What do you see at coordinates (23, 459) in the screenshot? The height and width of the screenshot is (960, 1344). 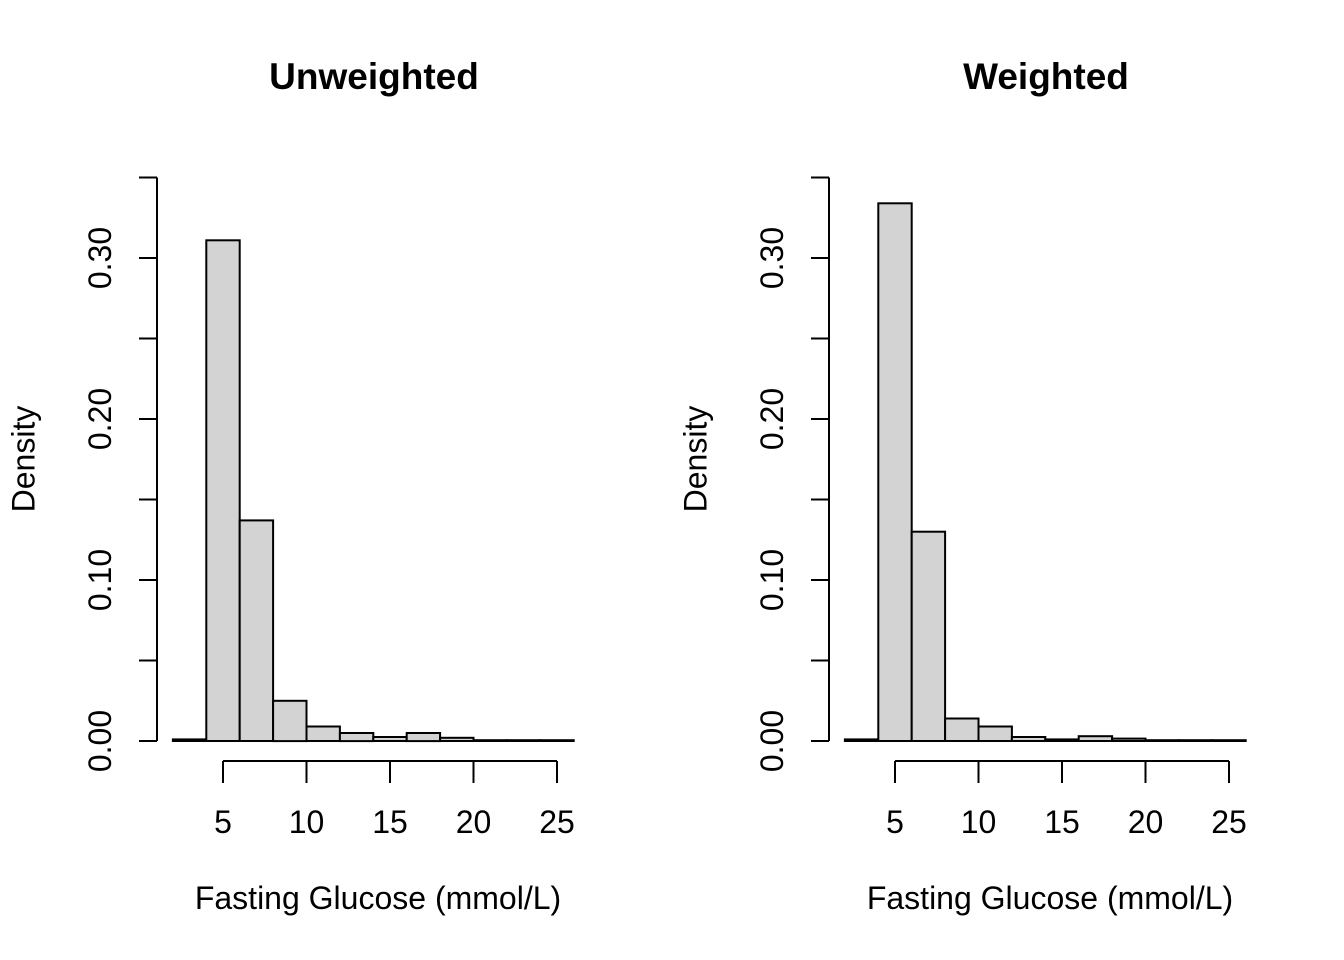 I see `y-axis-label-left: Density` at bounding box center [23, 459].